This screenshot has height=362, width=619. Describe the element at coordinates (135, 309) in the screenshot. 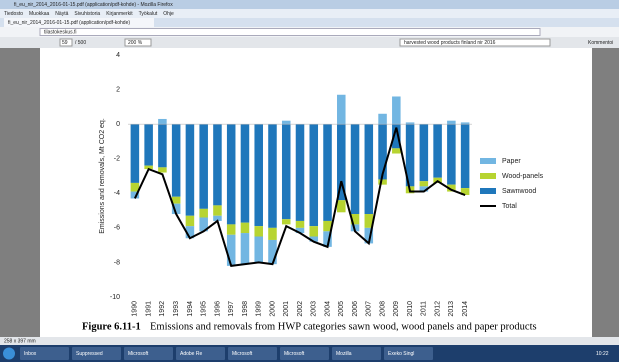

I see `x-tick-label: 1990` at that location.